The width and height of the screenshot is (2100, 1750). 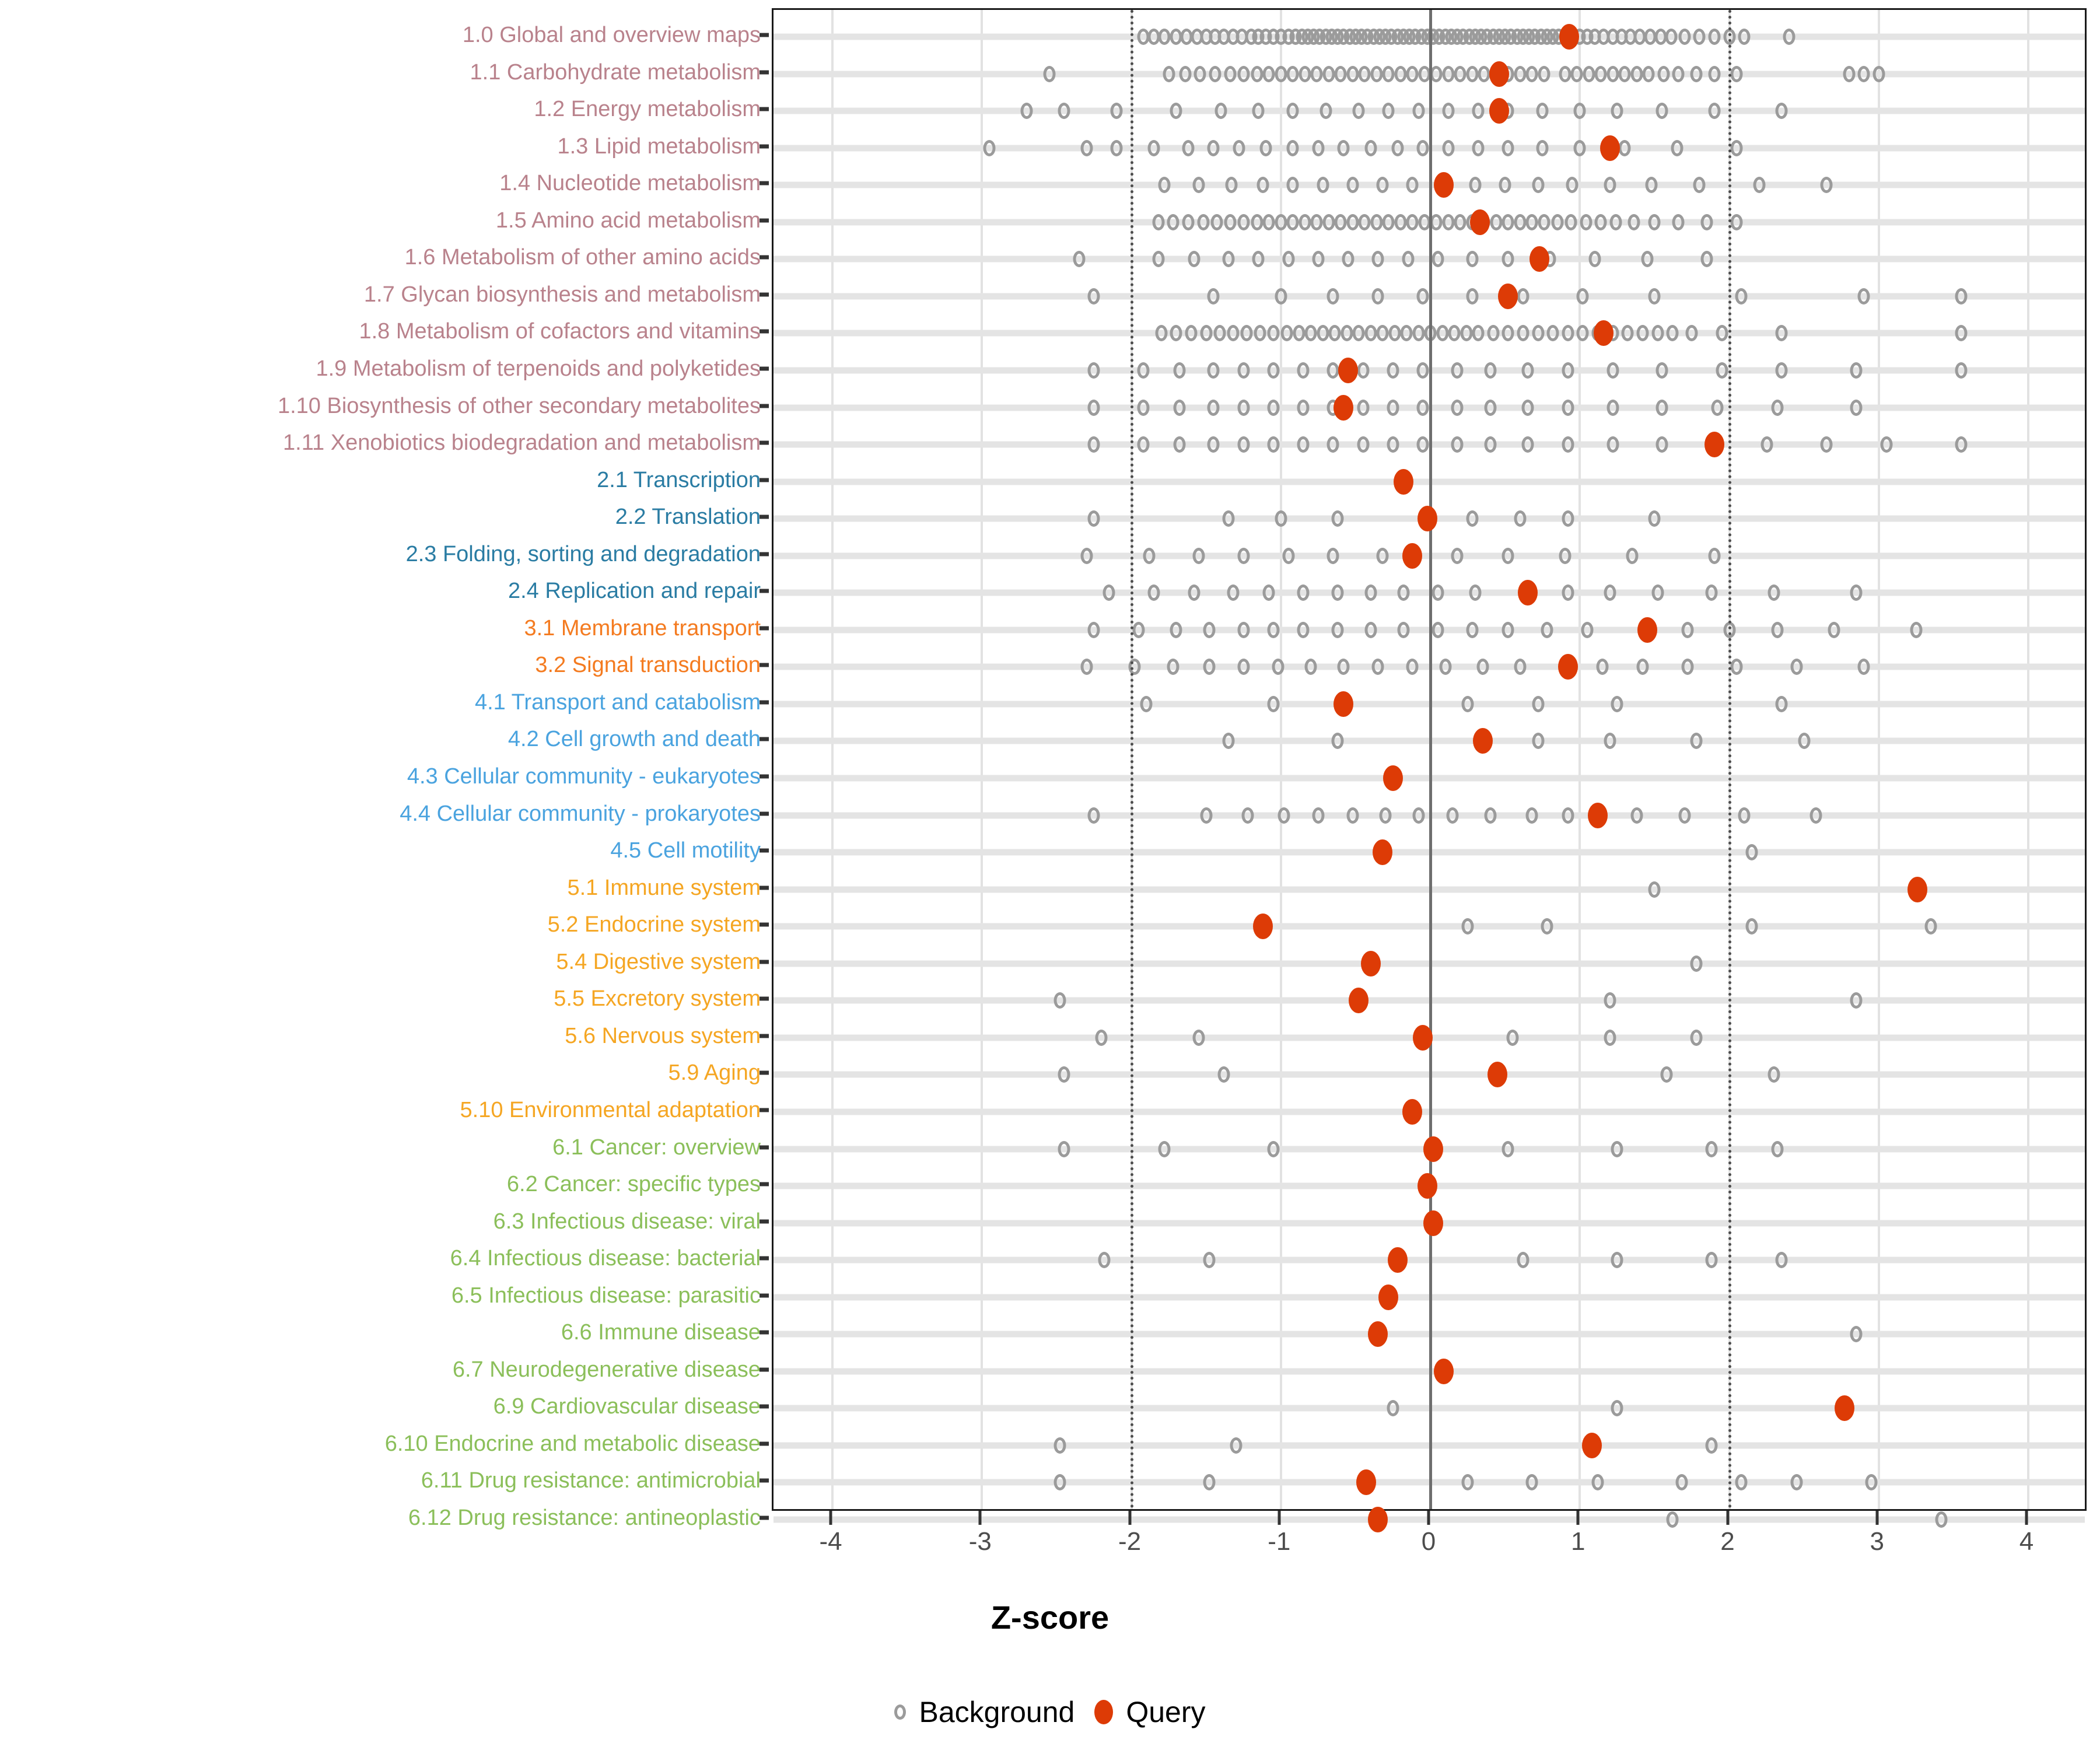 I want to click on y-axis-label: 5.9 Aging, so click(x=715, y=1073).